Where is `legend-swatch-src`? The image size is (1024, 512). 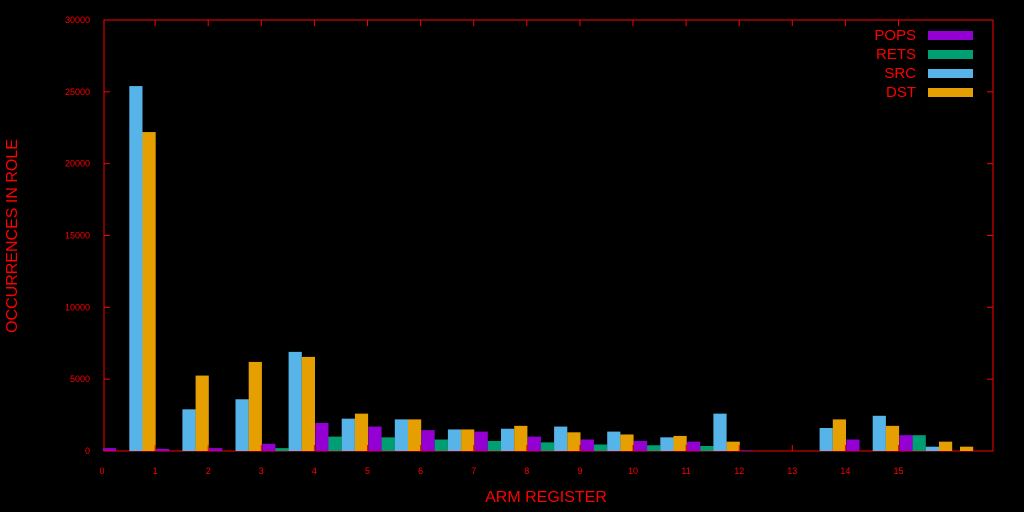 legend-swatch-src is located at coordinates (950, 73).